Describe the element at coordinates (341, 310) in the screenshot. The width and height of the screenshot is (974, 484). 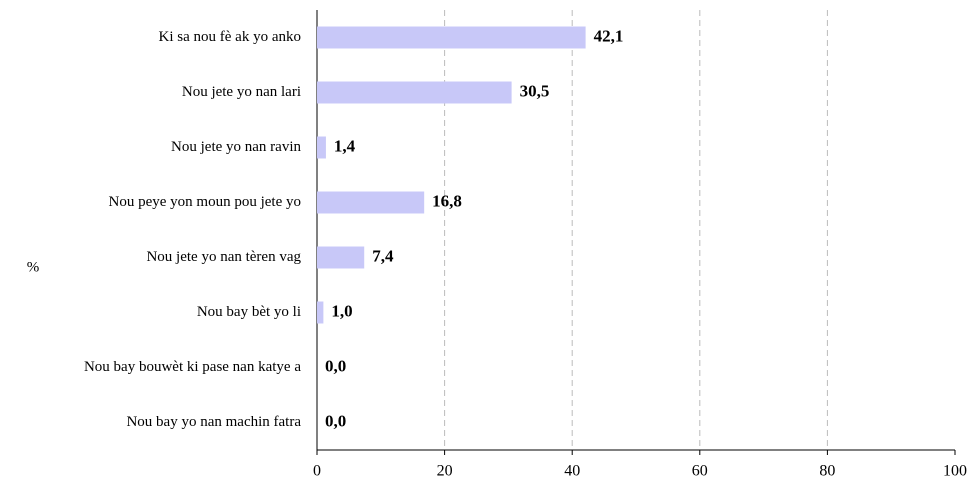
I see `data-label: 1,0` at that location.